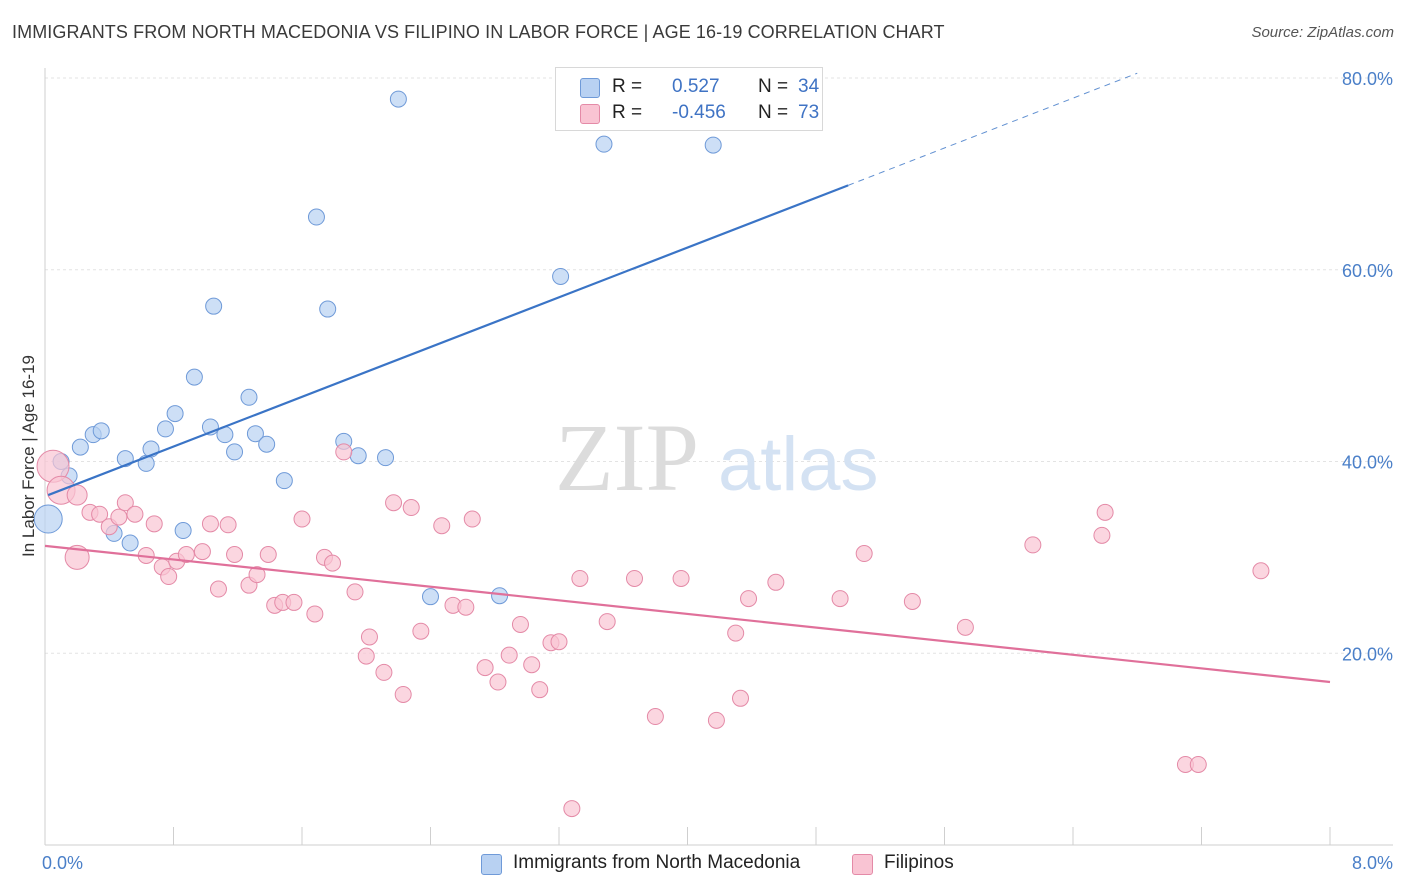 This screenshot has width=1406, height=892. What do you see at coordinates (62, 863) in the screenshot?
I see `x-tick-min: 0.0%` at bounding box center [62, 863].